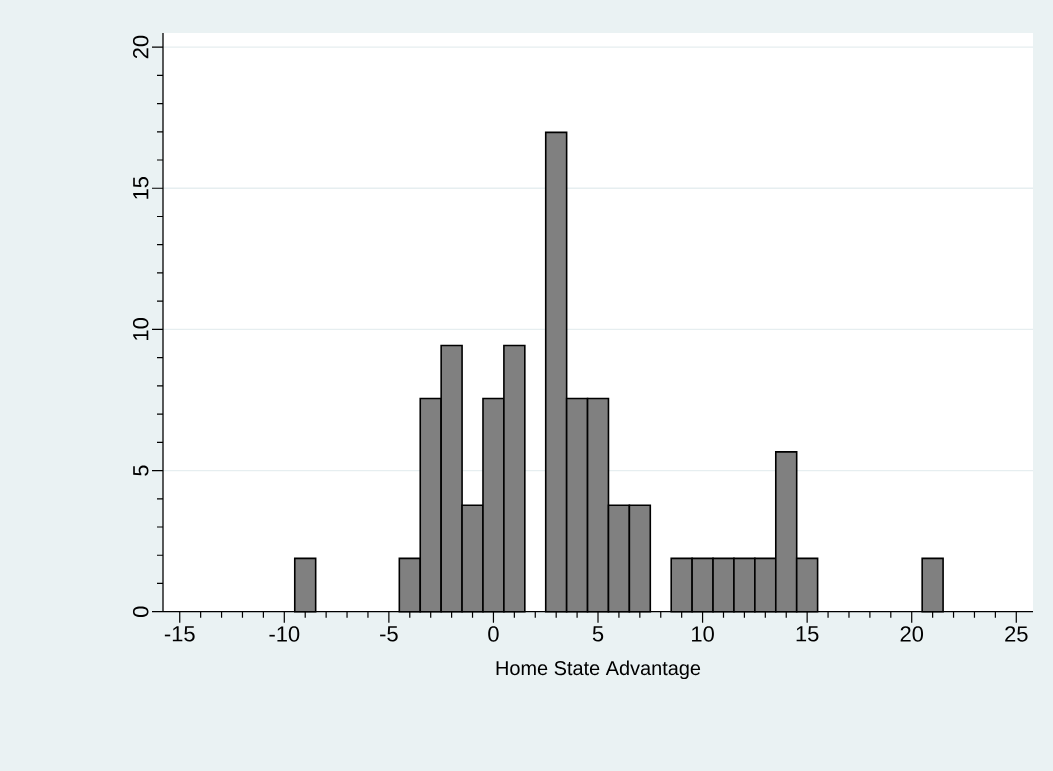 The width and height of the screenshot is (1053, 771). I want to click on y-tick-label: 0, so click(140, 611).